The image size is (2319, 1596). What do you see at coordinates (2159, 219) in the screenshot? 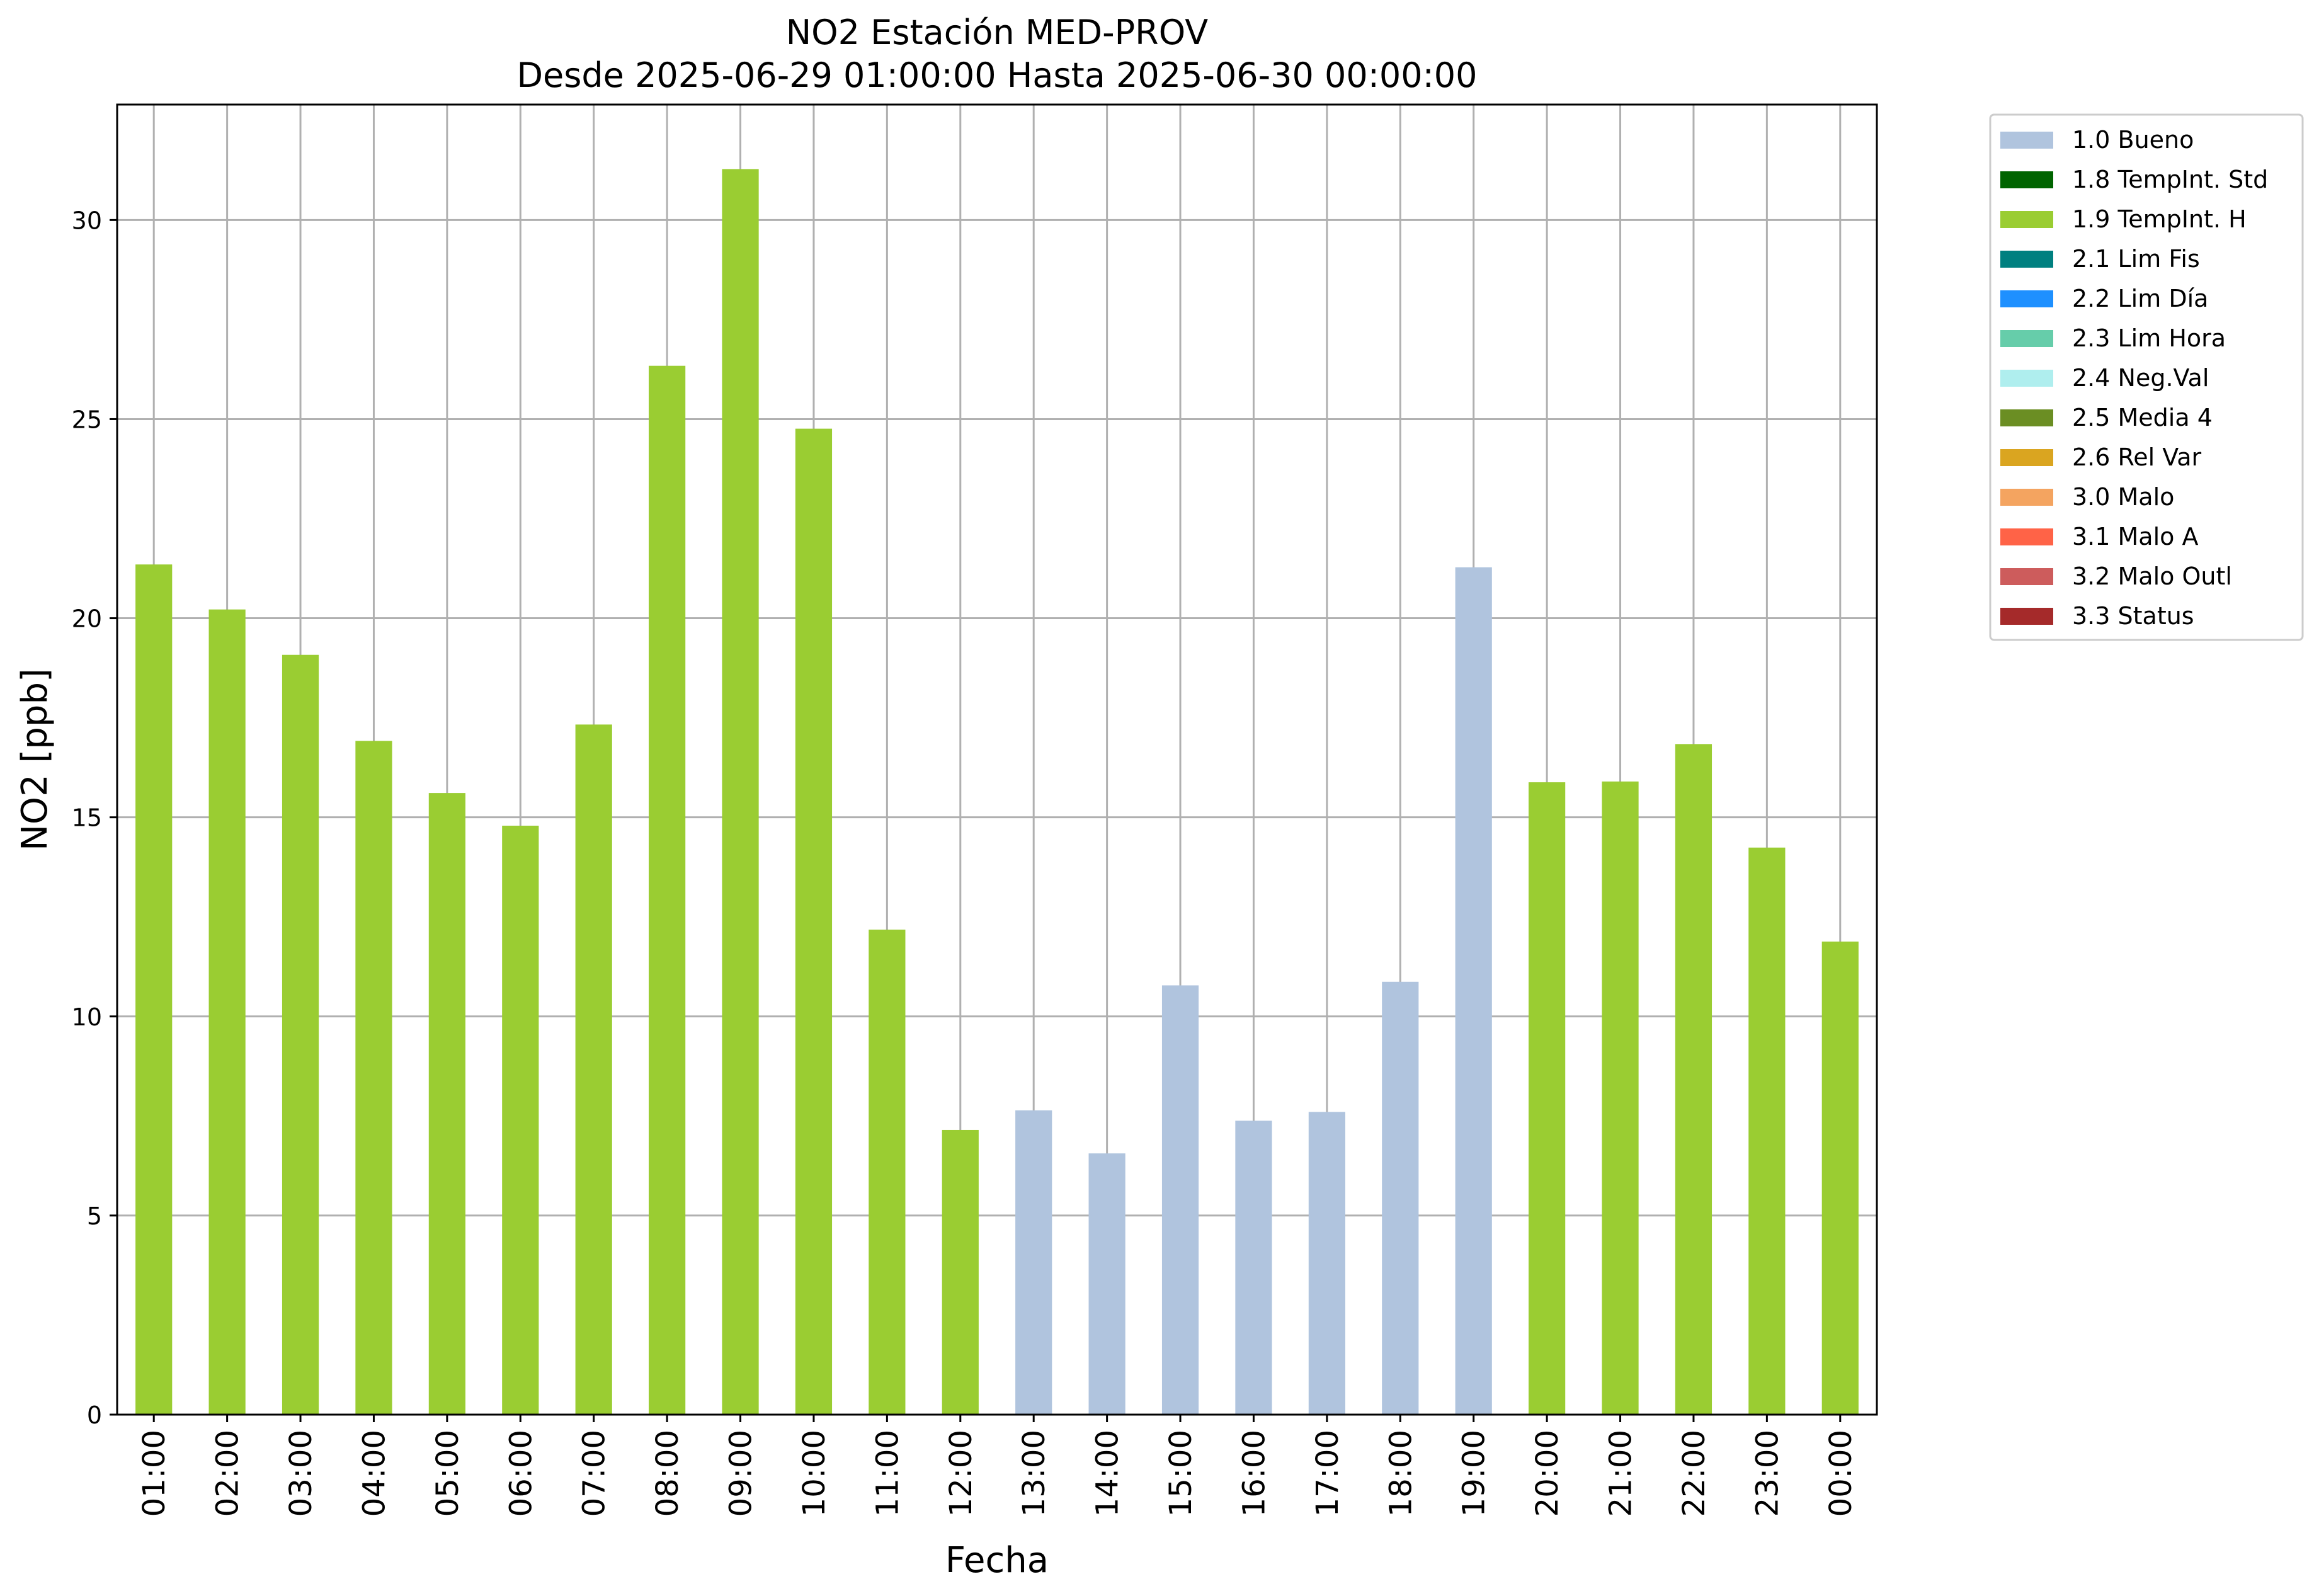
I see `legend-label: 1.9 TempInt. H` at bounding box center [2159, 219].